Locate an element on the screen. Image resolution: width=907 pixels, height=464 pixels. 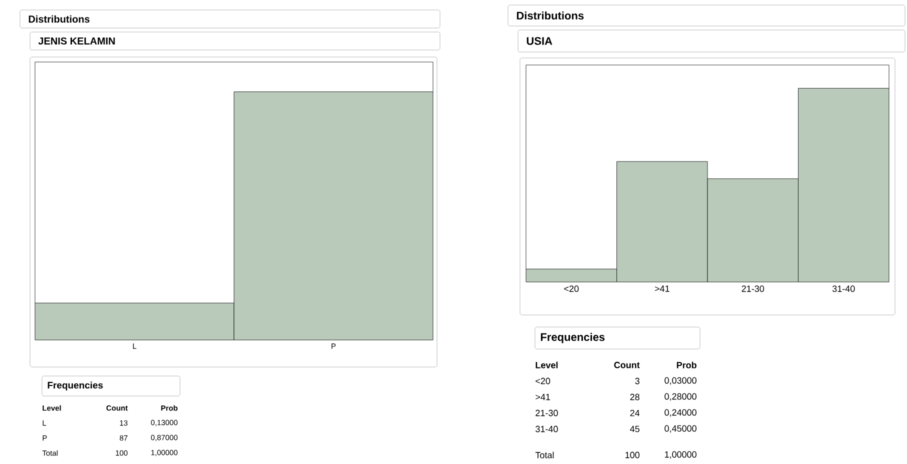
text: 0,28000 is located at coordinates (680, 397).